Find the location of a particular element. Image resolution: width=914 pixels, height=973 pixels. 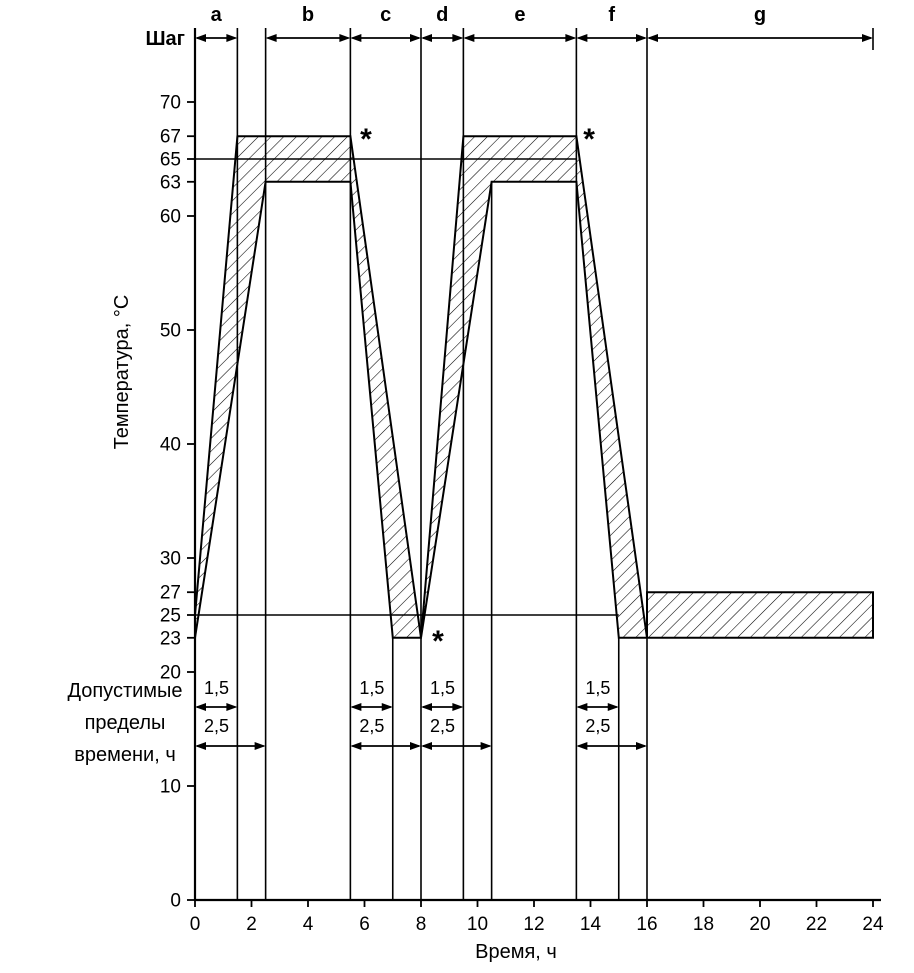

step-arrow-c is located at coordinates (385, 38).